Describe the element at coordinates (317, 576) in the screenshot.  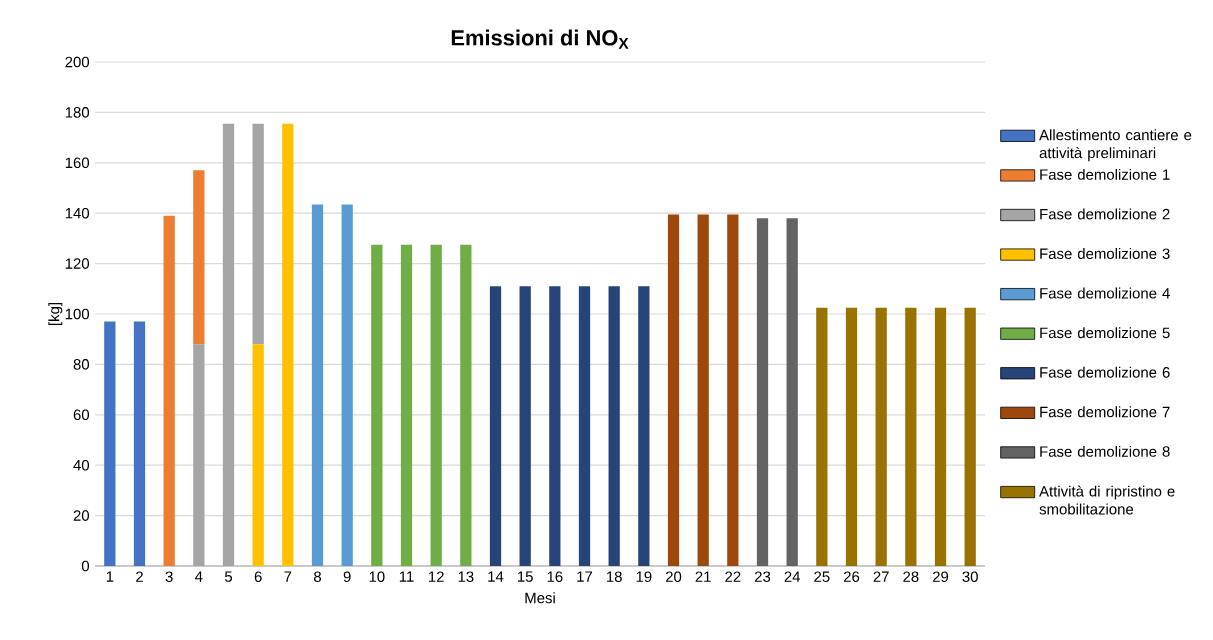
I see `x-tick-label: 8` at that location.